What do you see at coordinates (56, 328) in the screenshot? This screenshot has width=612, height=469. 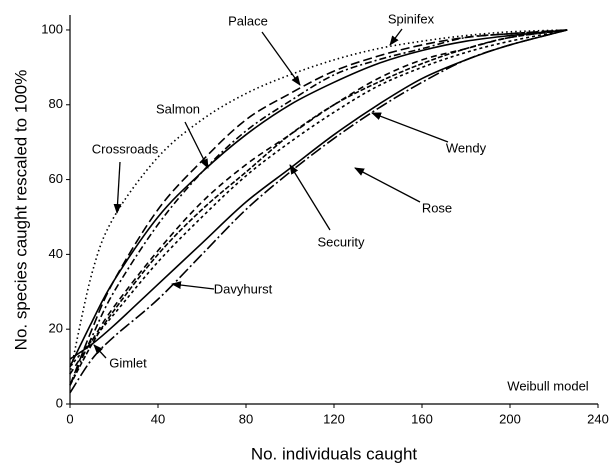 I see `y-tick-label: 20` at bounding box center [56, 328].